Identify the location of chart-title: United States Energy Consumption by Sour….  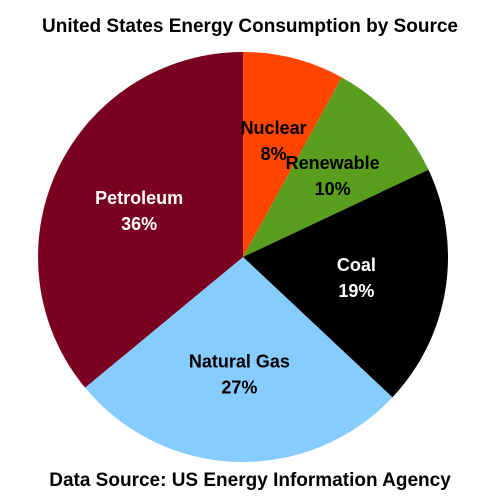
(250, 26).